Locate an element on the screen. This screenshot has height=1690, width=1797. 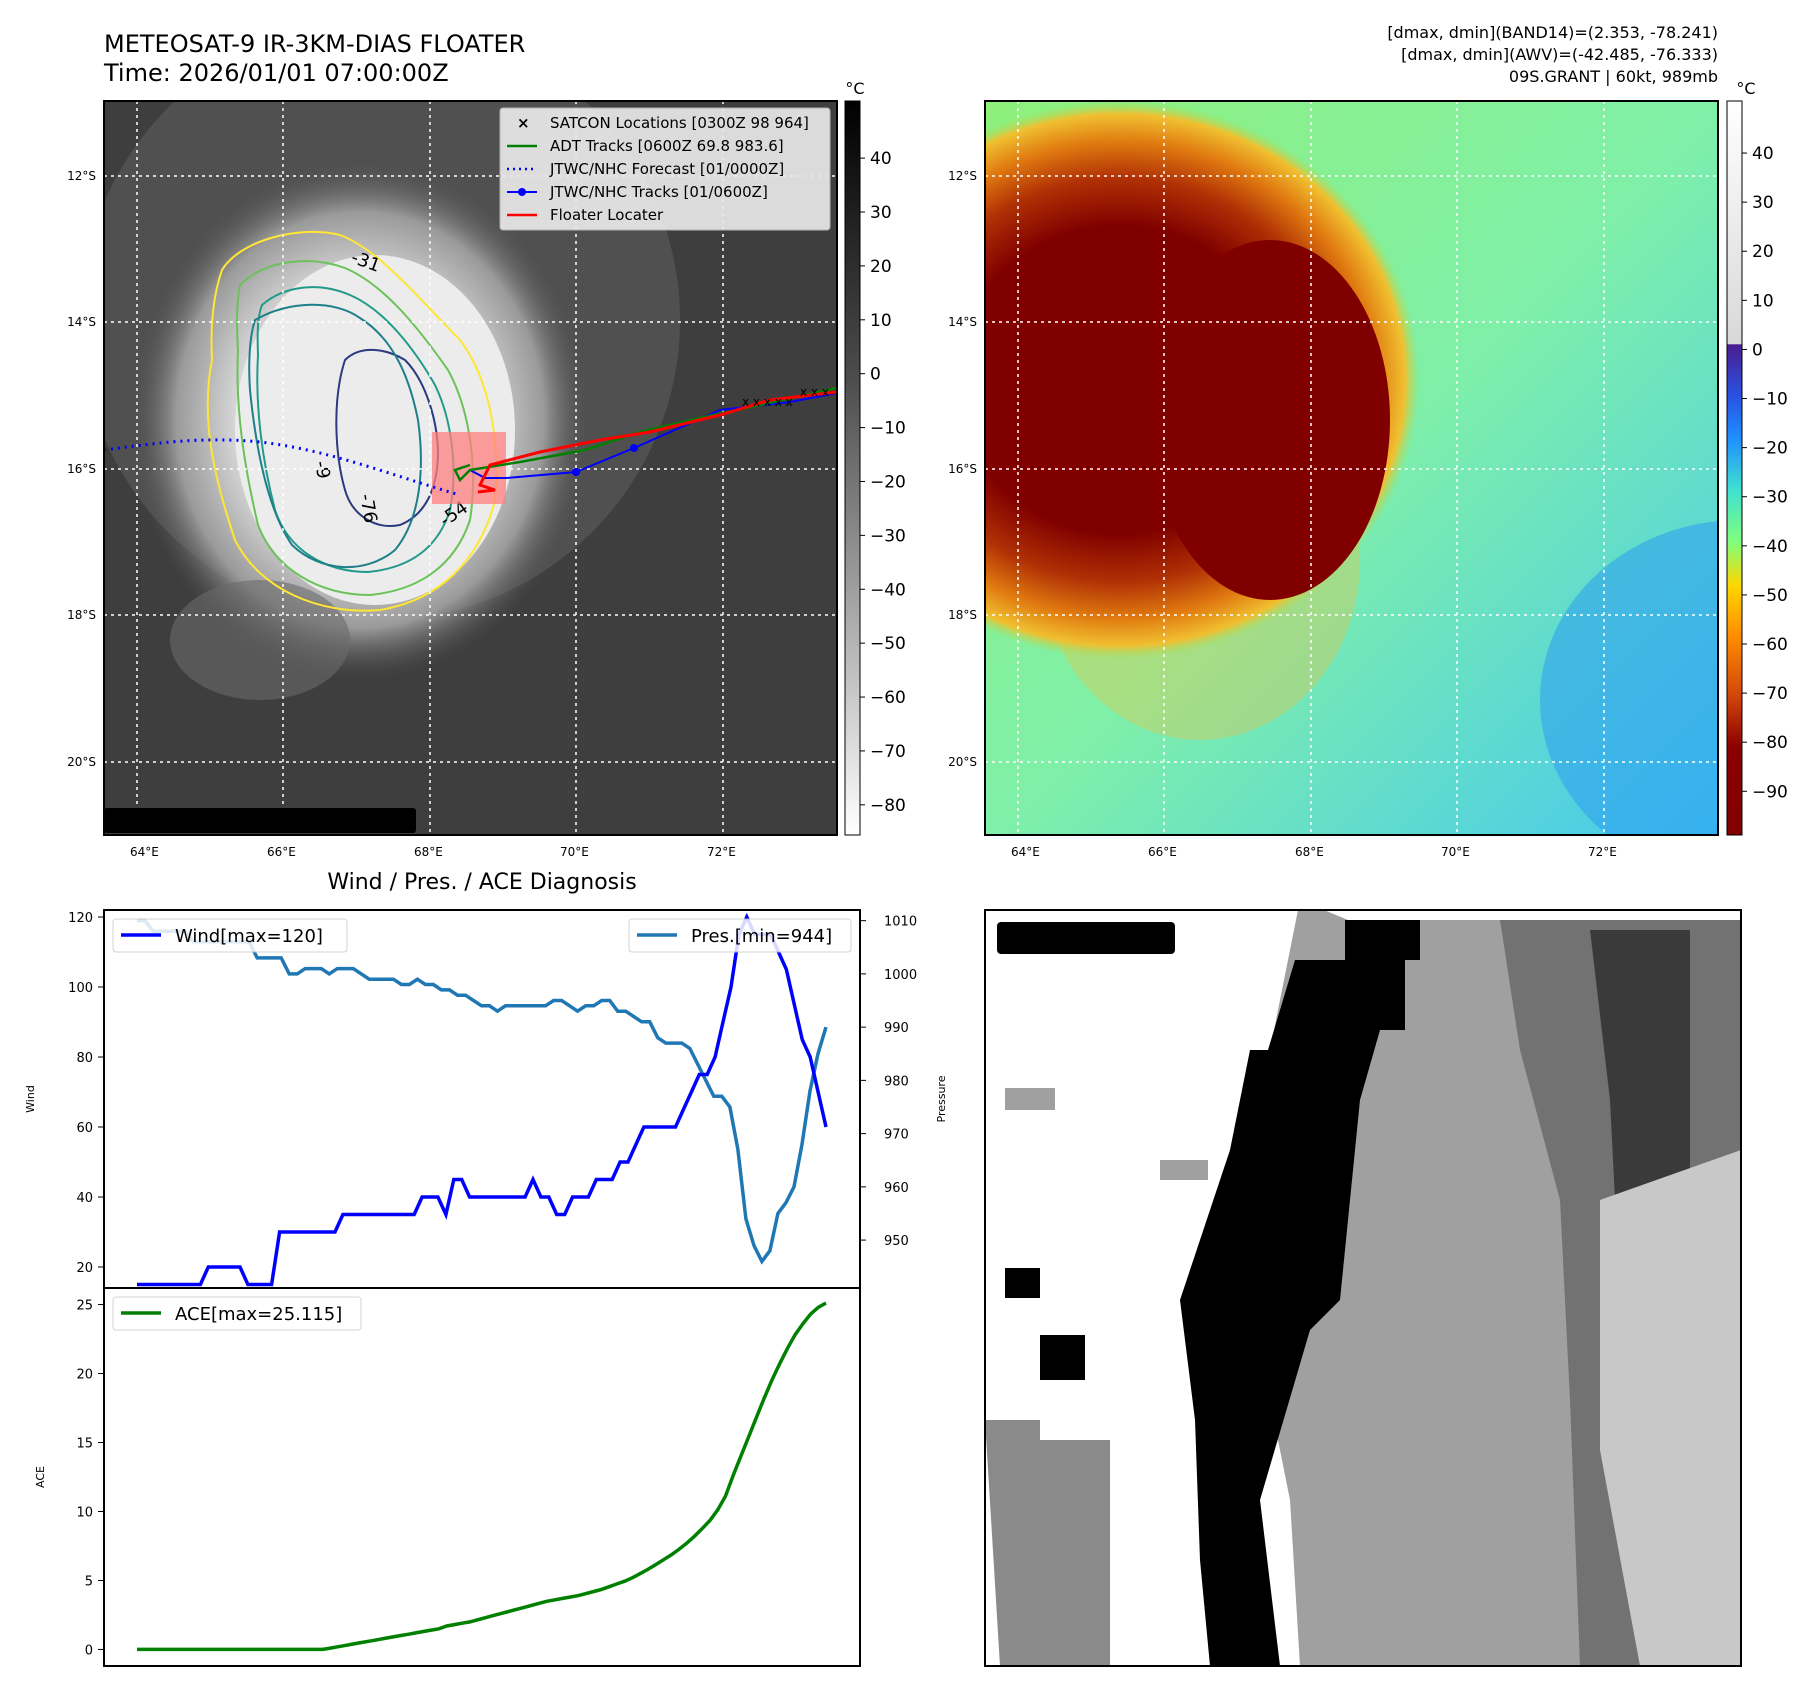
awv-lat-18: 18°S is located at coordinates (962, 615).